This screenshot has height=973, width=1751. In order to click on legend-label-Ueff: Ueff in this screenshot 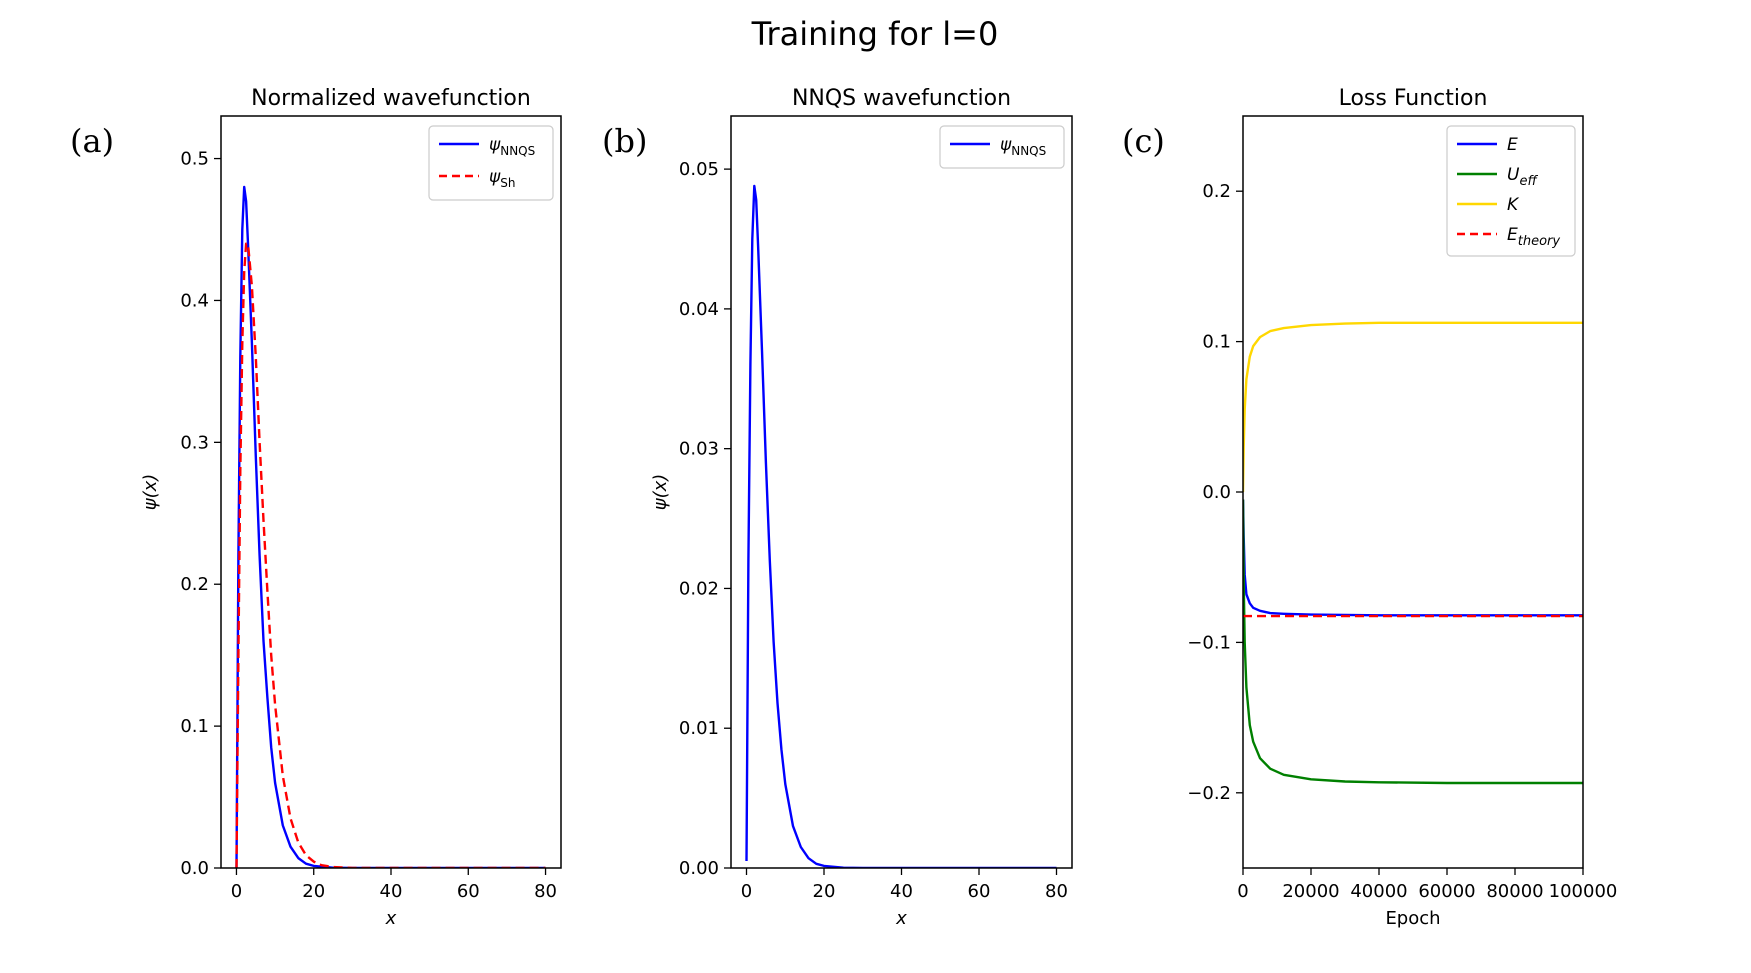, I will do `click(1522, 177)`.